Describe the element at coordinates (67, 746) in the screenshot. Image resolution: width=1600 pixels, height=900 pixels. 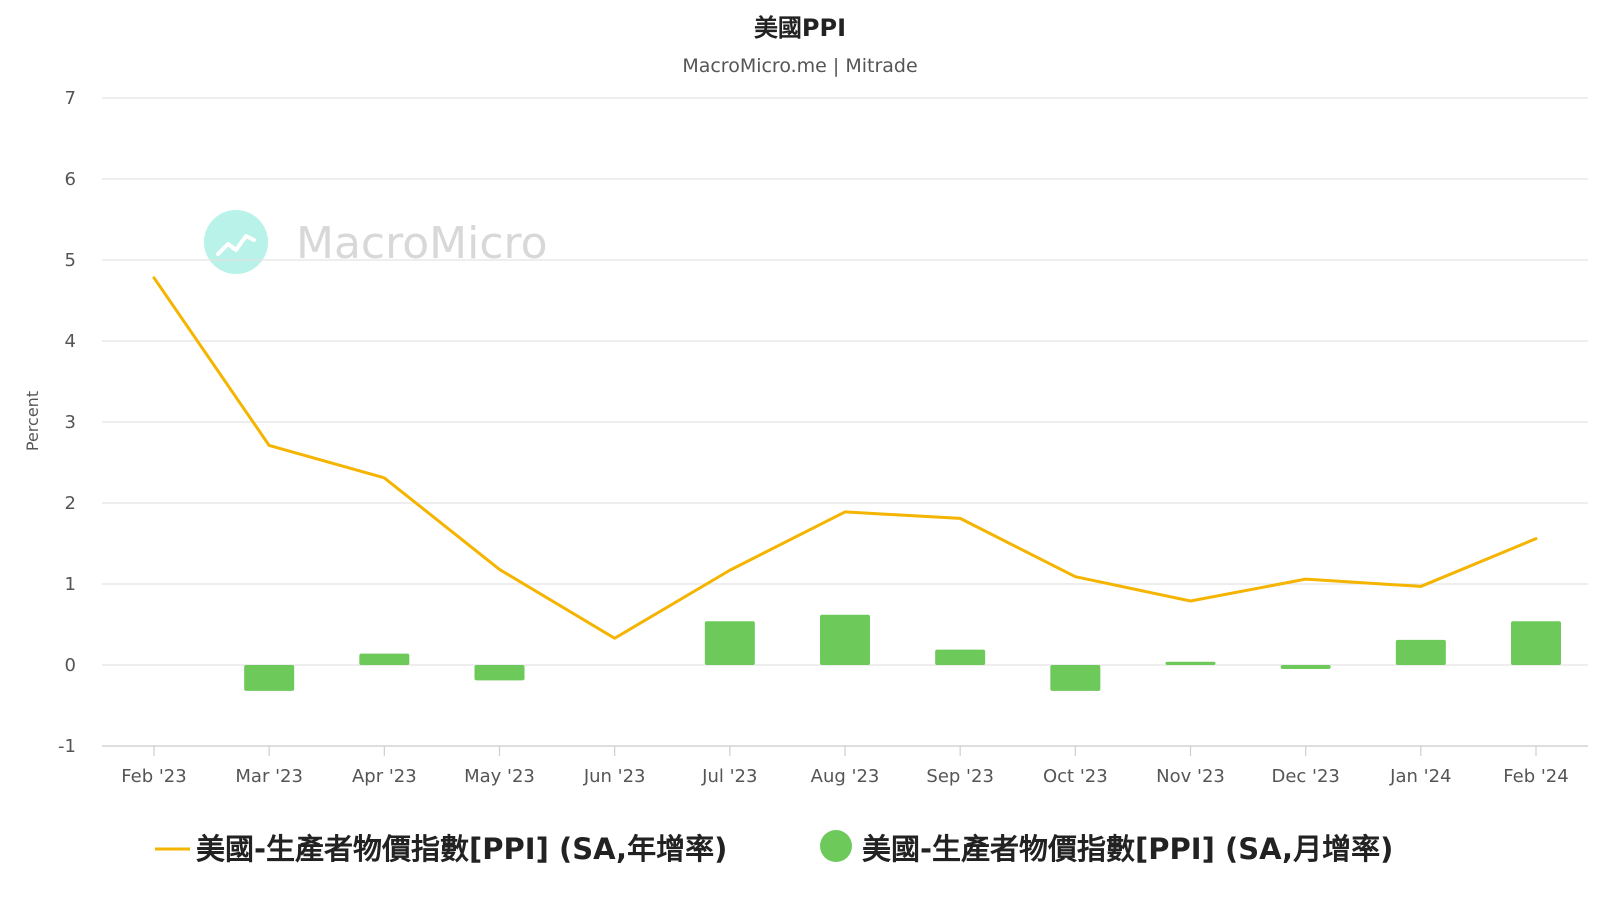
I see `y-tick-label: -1` at that location.